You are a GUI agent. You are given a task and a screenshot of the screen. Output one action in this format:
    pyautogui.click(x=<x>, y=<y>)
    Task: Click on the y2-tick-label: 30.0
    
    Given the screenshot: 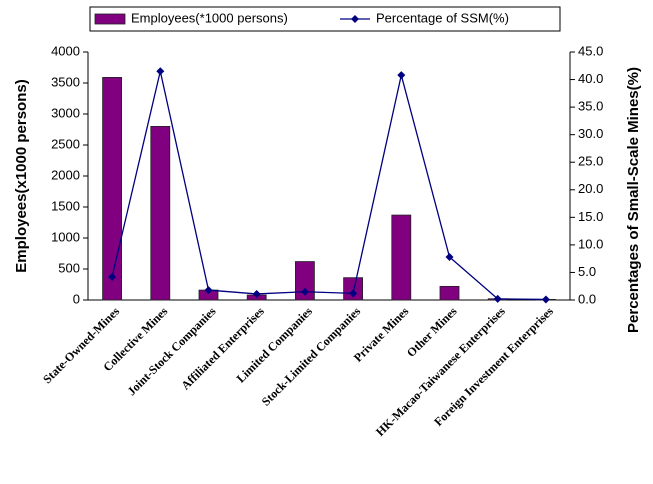 What is the action you would take?
    pyautogui.click(x=590, y=133)
    